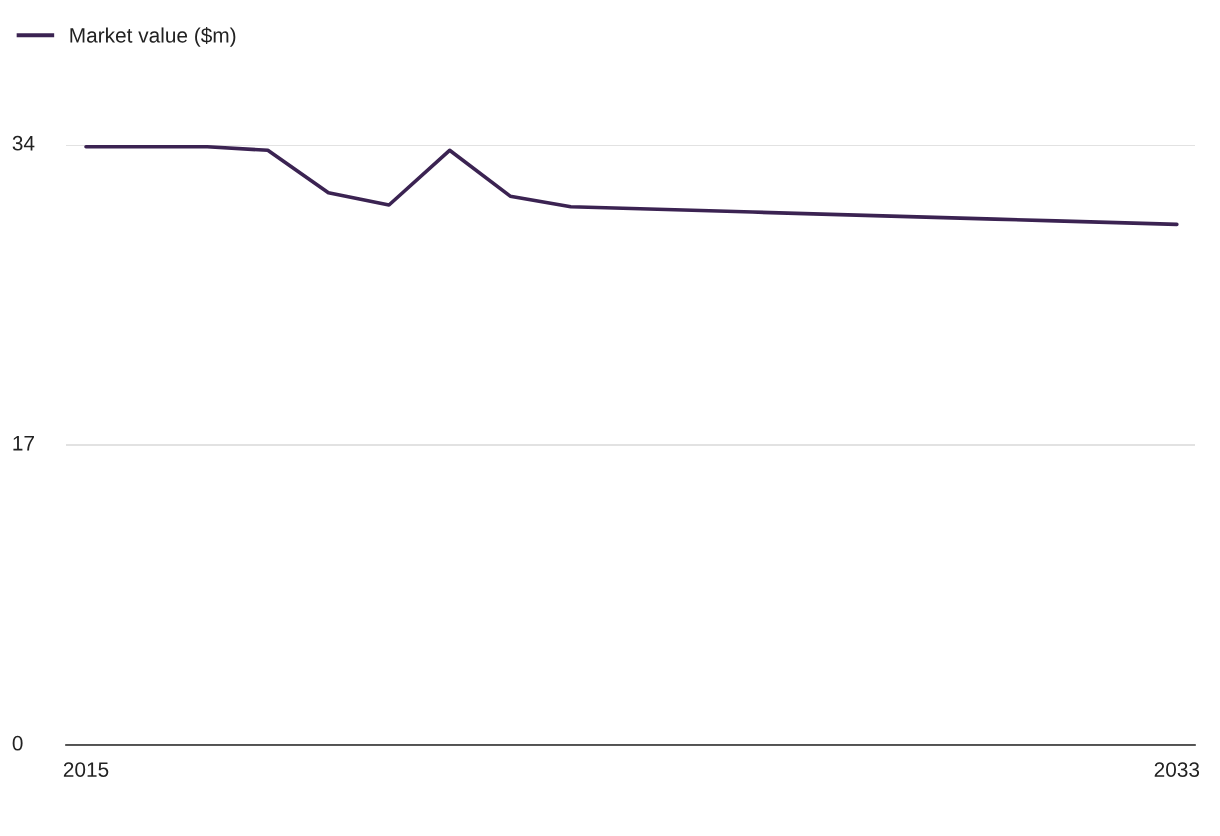 Image resolution: width=1220 pixels, height=836 pixels. What do you see at coordinates (153, 37) in the screenshot?
I see `legend-label: Market value ($m)` at bounding box center [153, 37].